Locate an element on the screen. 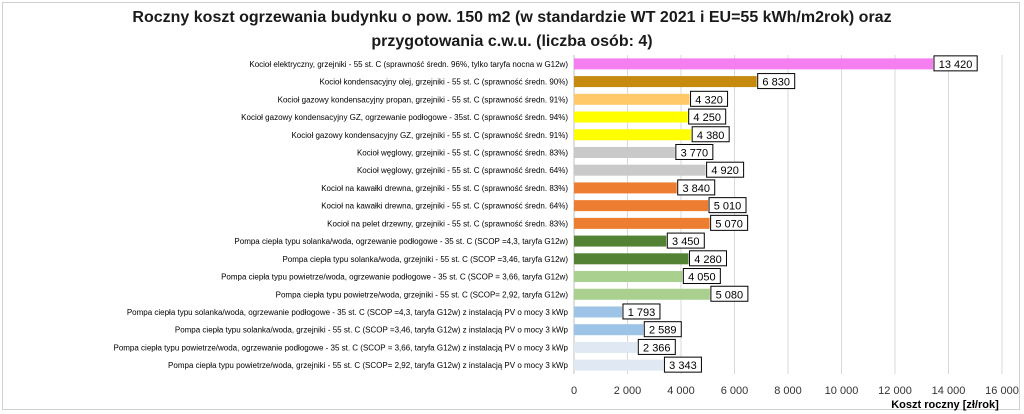 Image resolution: width=1024 pixels, height=414 pixels. data-label: 13 420 is located at coordinates (956, 65).